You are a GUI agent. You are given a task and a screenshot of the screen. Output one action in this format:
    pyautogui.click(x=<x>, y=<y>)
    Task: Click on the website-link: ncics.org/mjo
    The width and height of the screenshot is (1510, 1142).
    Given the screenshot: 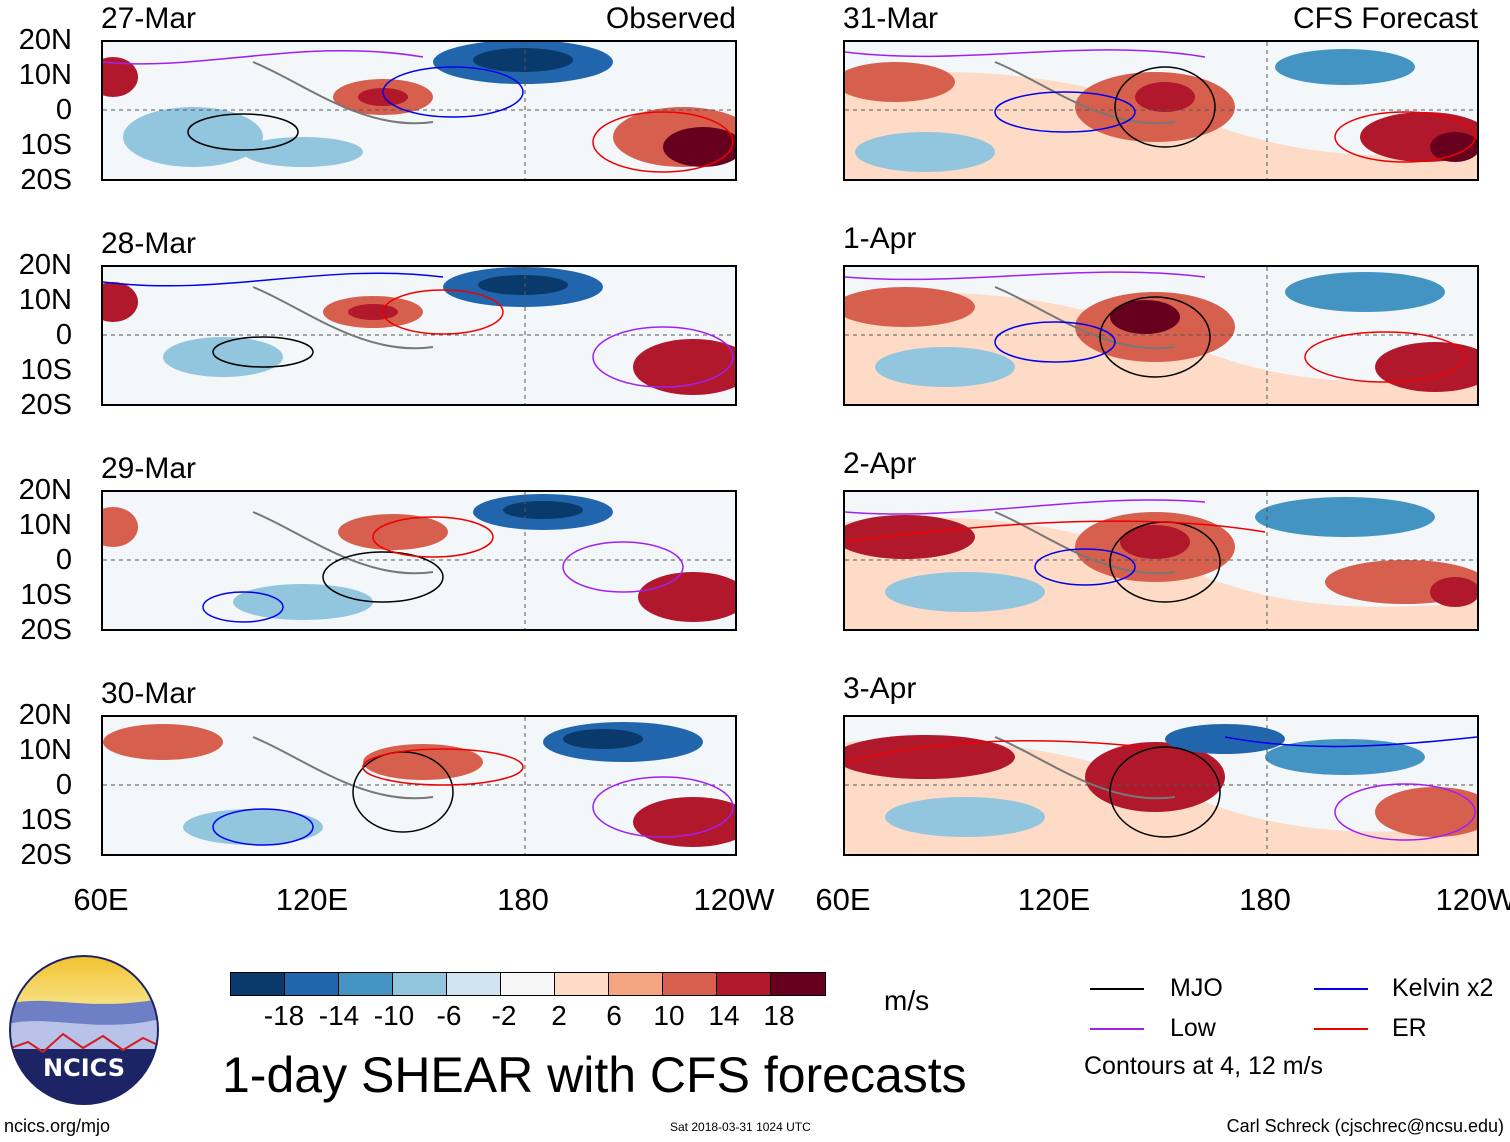 What is the action you would take?
    pyautogui.click(x=57, y=1126)
    